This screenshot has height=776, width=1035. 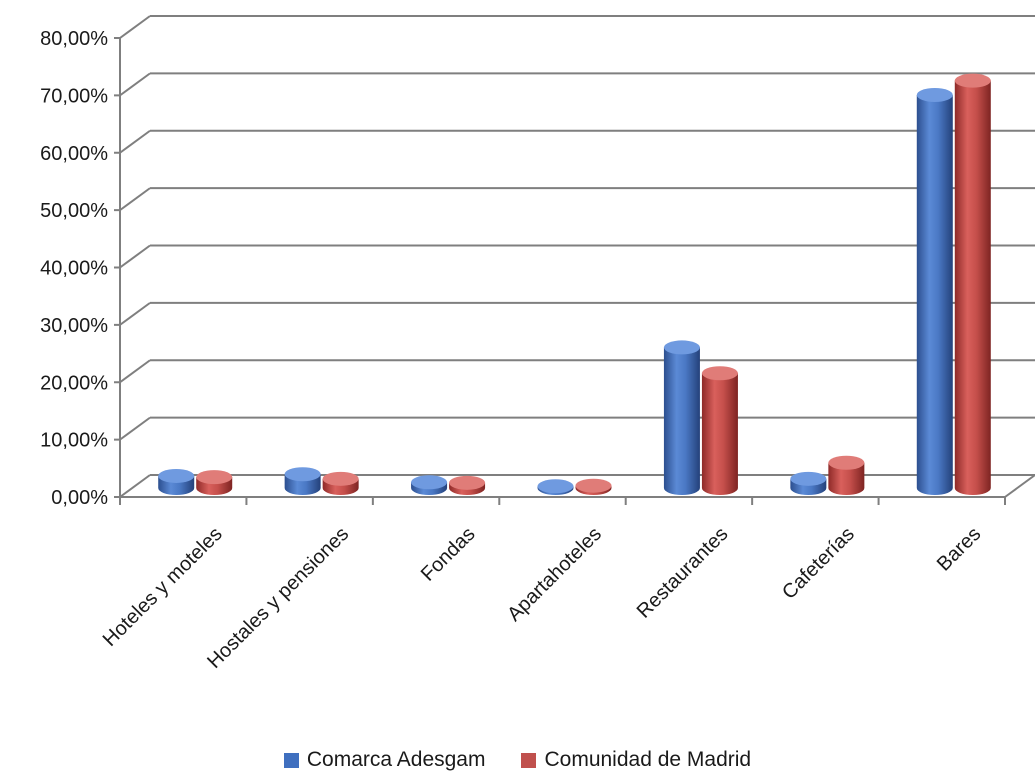 What do you see at coordinates (74, 39) in the screenshot?
I see `y-tick-label: 80,00%` at bounding box center [74, 39].